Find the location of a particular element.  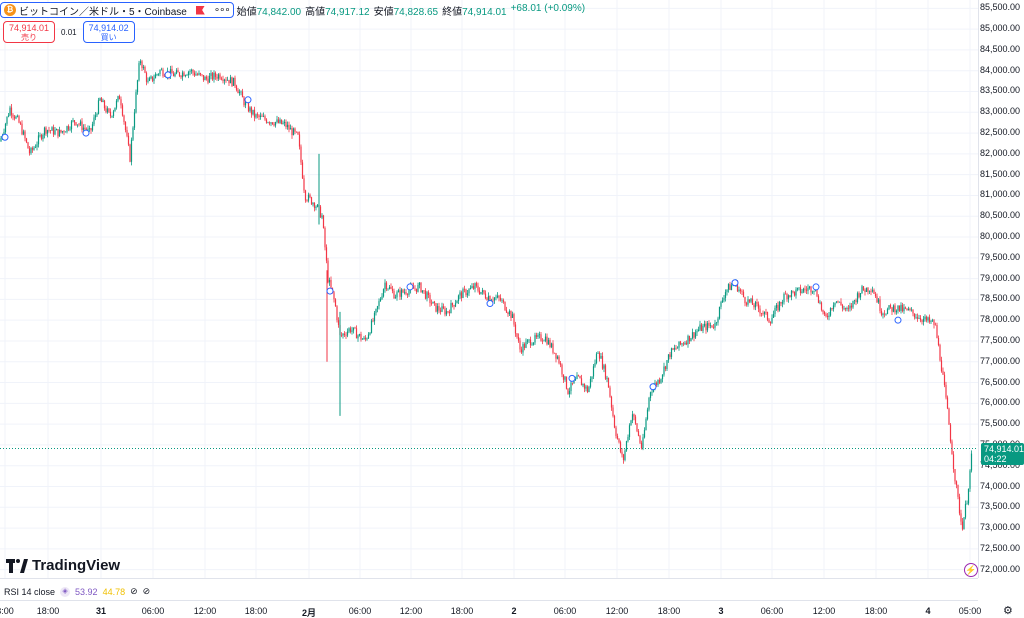

tradingview-logo: TradingView is located at coordinates (63, 565).